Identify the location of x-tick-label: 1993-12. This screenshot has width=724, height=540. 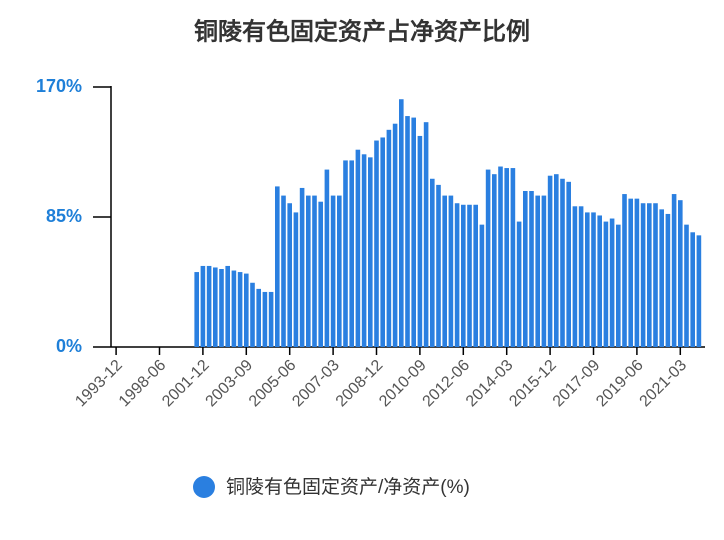
(99, 384).